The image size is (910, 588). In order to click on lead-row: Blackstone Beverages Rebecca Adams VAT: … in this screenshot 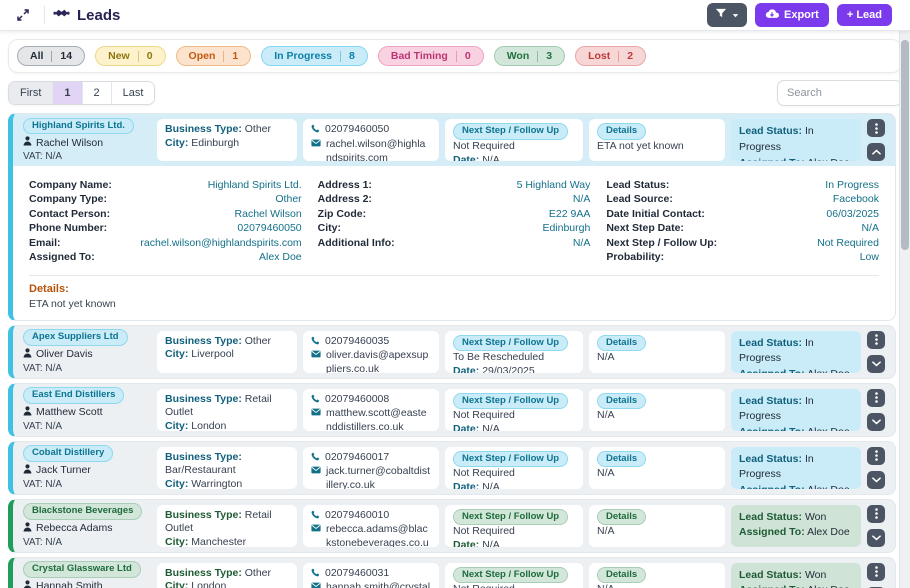, I will do `click(454, 526)`.